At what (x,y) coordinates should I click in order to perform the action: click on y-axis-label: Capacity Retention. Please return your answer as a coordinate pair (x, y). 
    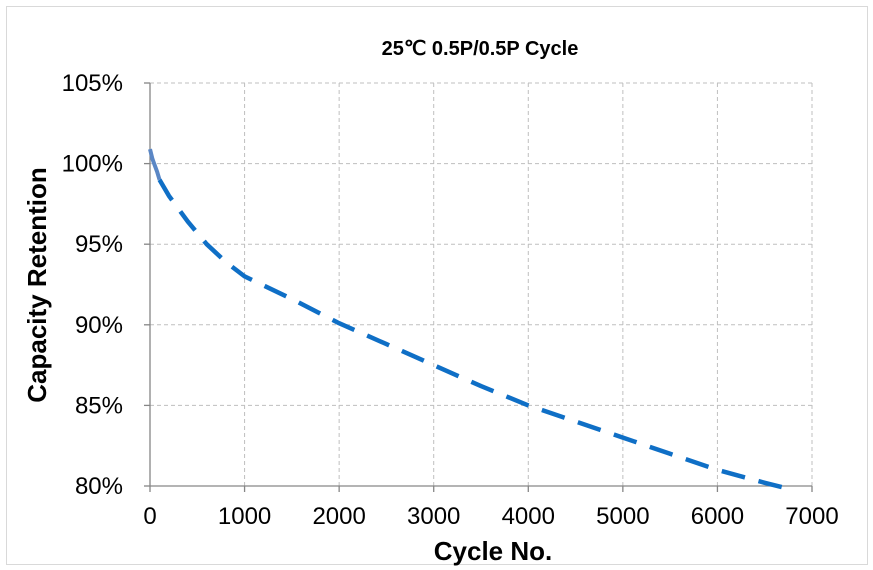
    Looking at the image, I should click on (37, 285).